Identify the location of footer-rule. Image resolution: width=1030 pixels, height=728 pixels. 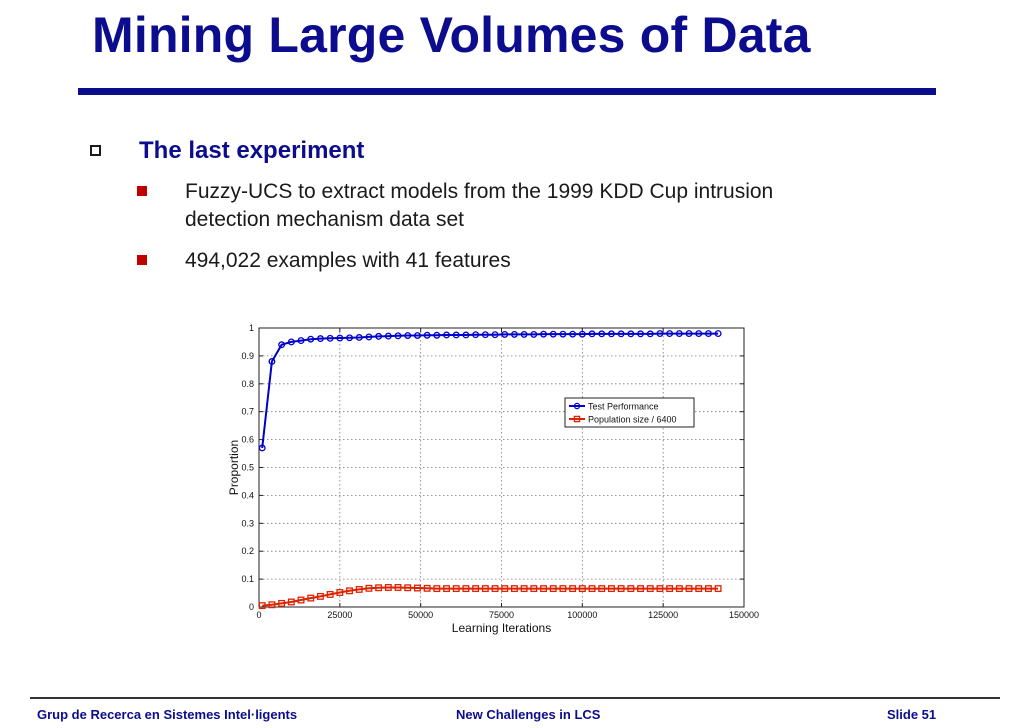
(515, 698).